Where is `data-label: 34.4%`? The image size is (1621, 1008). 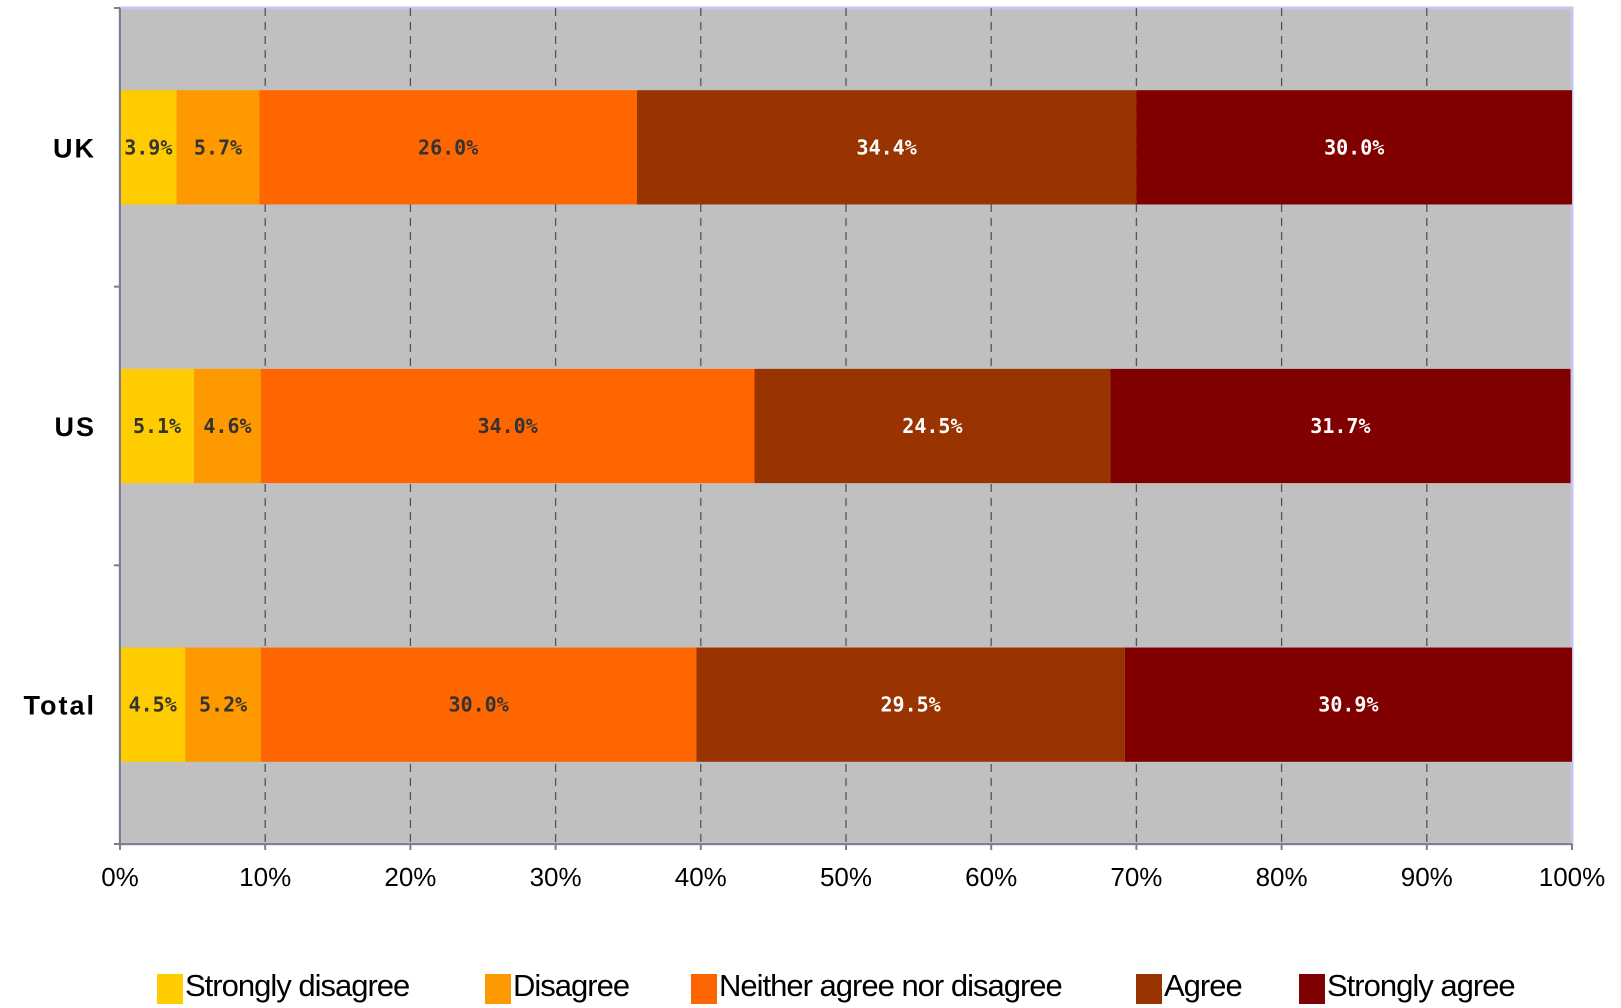
data-label: 34.4% is located at coordinates (887, 147).